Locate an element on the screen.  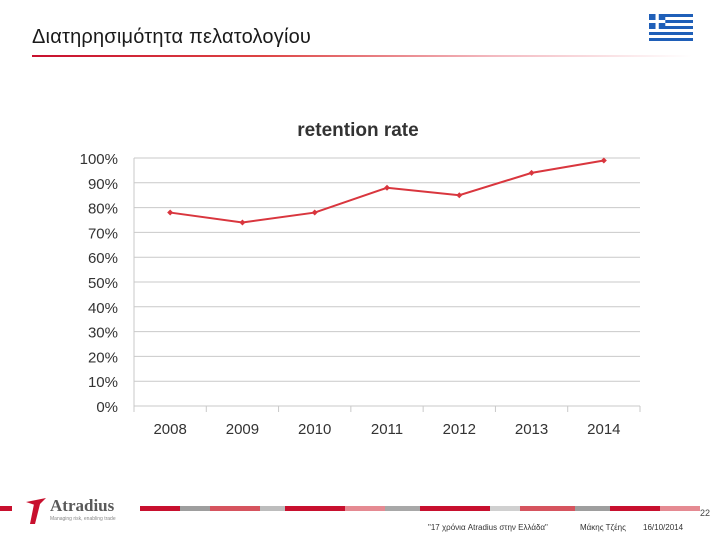
y-axis-ticks: 0% 10% 20% 30% 40% 50% 60% 70% 80% 90% 100% is located at coordinates (99, 283).